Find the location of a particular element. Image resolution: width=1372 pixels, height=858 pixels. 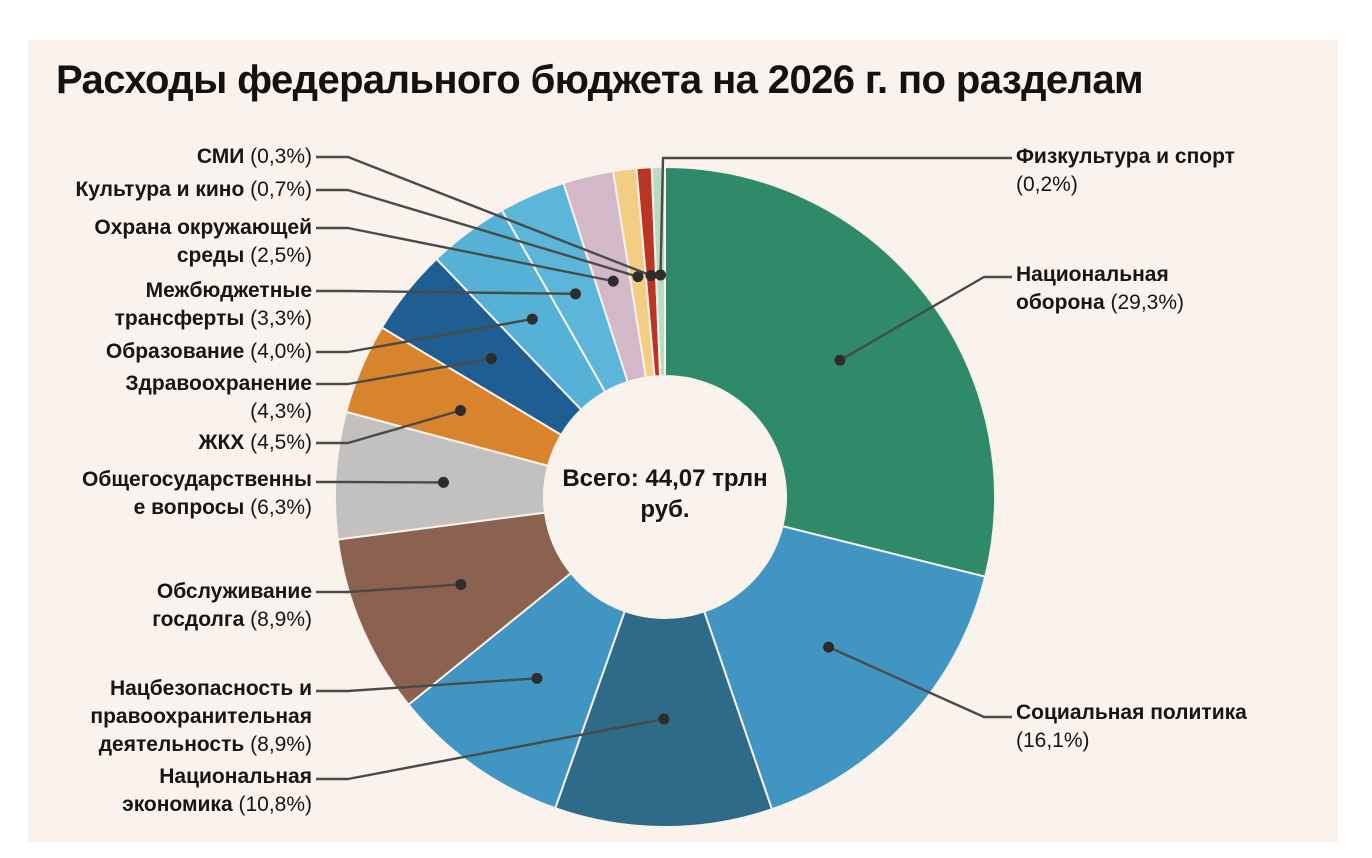

slice-label: Здравоохранение (4,3%) is located at coordinates (218, 397).